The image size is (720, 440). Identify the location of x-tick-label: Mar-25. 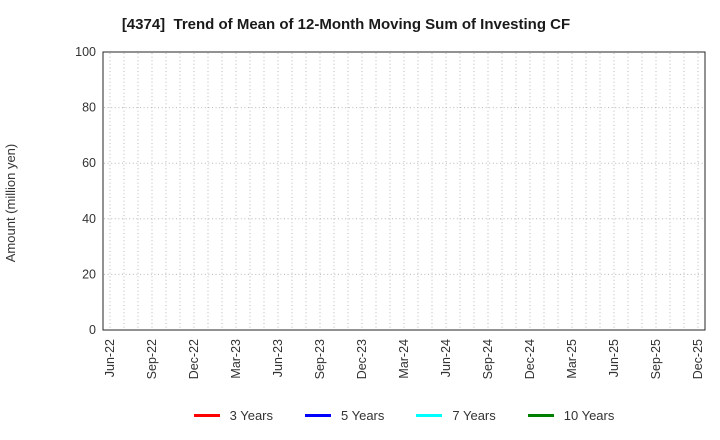
(572, 359).